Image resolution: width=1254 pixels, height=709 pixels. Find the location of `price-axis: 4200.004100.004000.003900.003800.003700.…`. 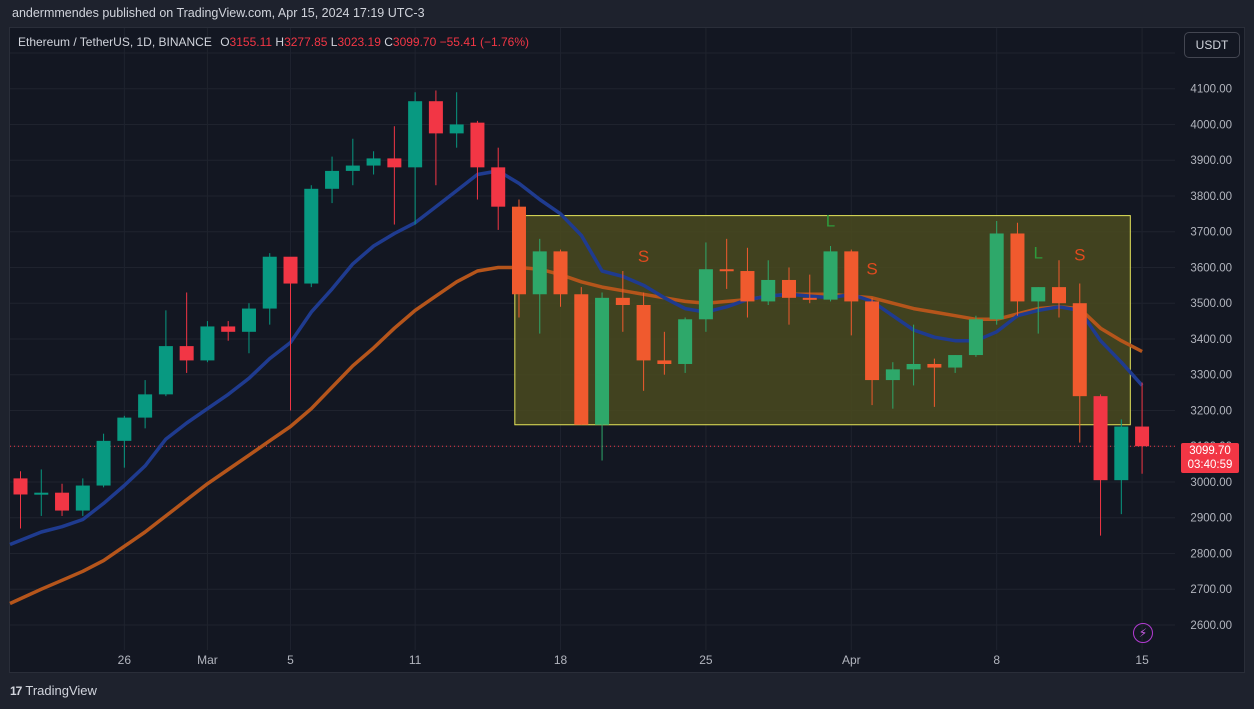

price-axis: 4200.004100.004000.003900.003800.003700.… is located at coordinates (1211, 340).